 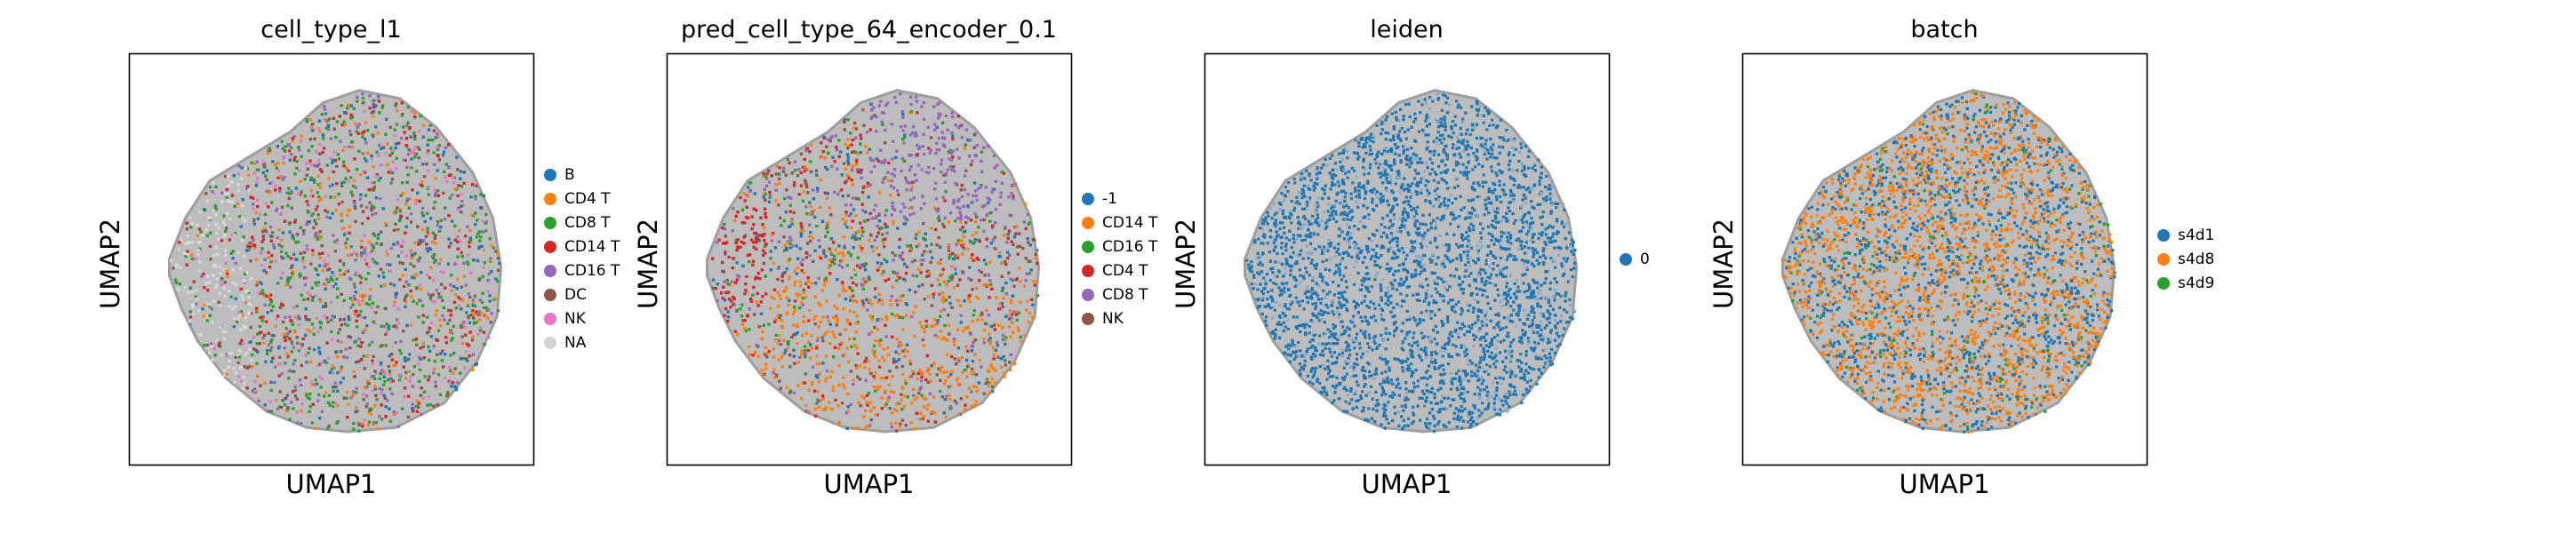 I want to click on legend-marker, so click(x=550, y=199).